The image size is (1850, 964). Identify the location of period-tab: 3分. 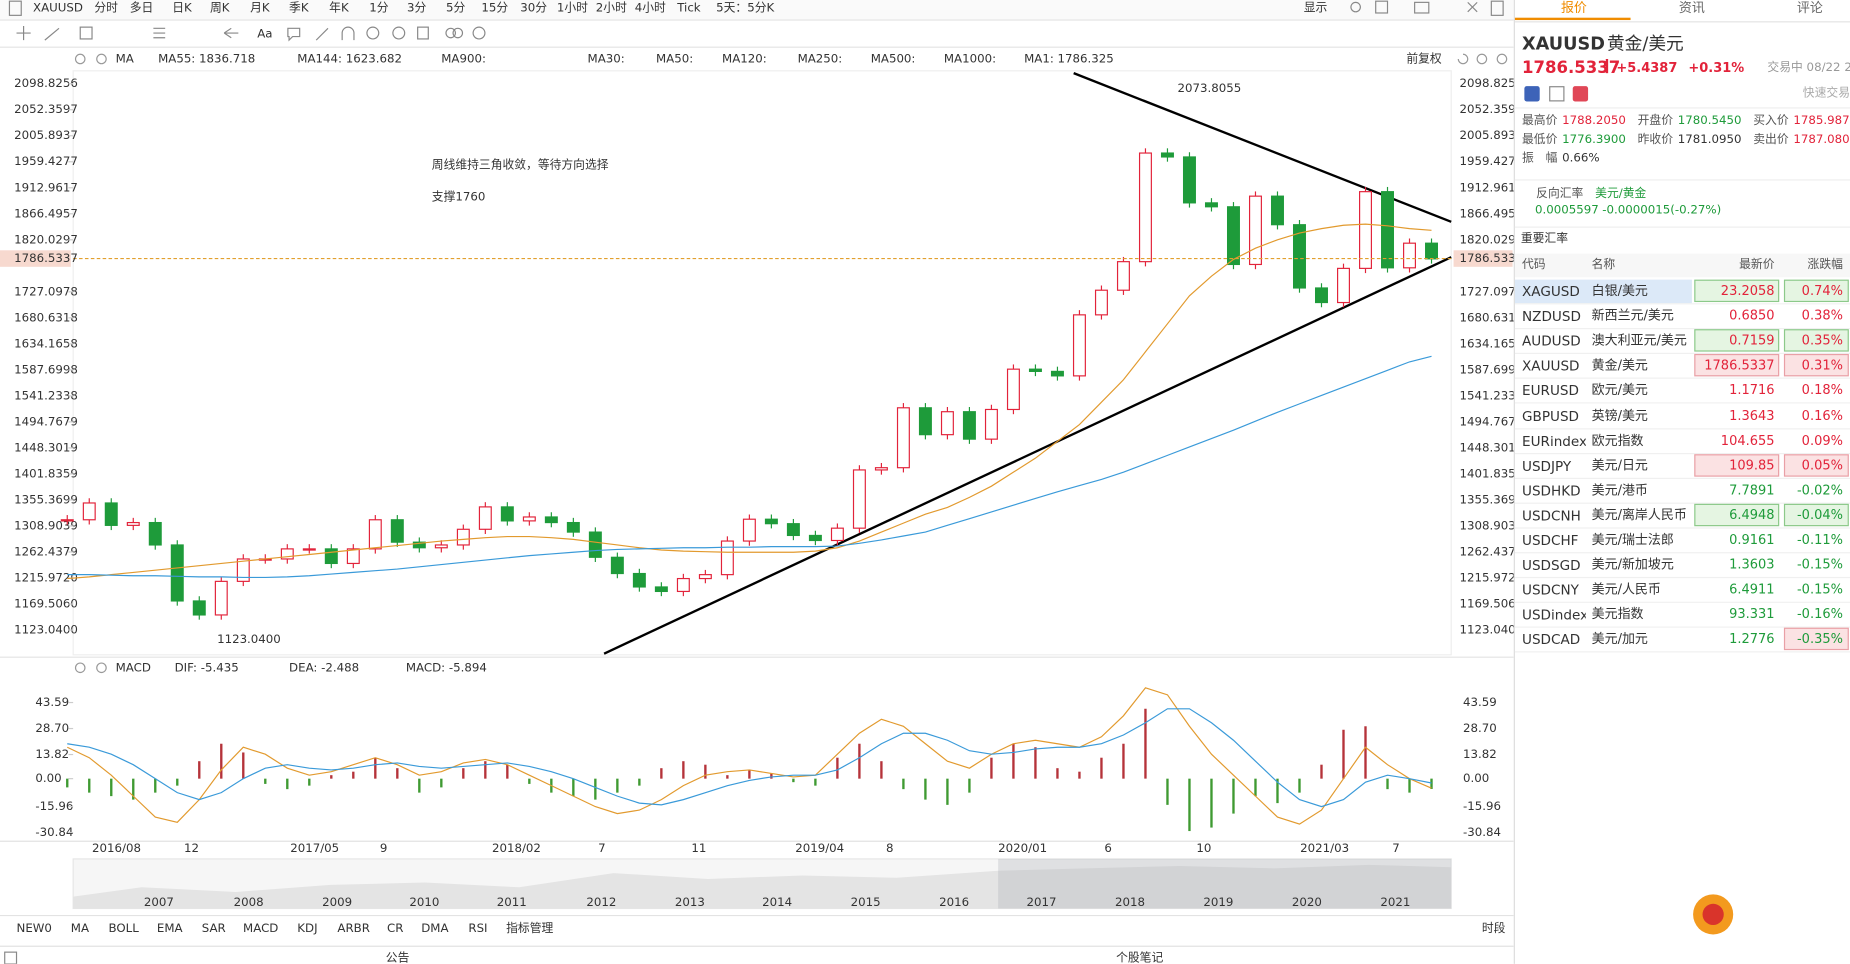
(416, 8).